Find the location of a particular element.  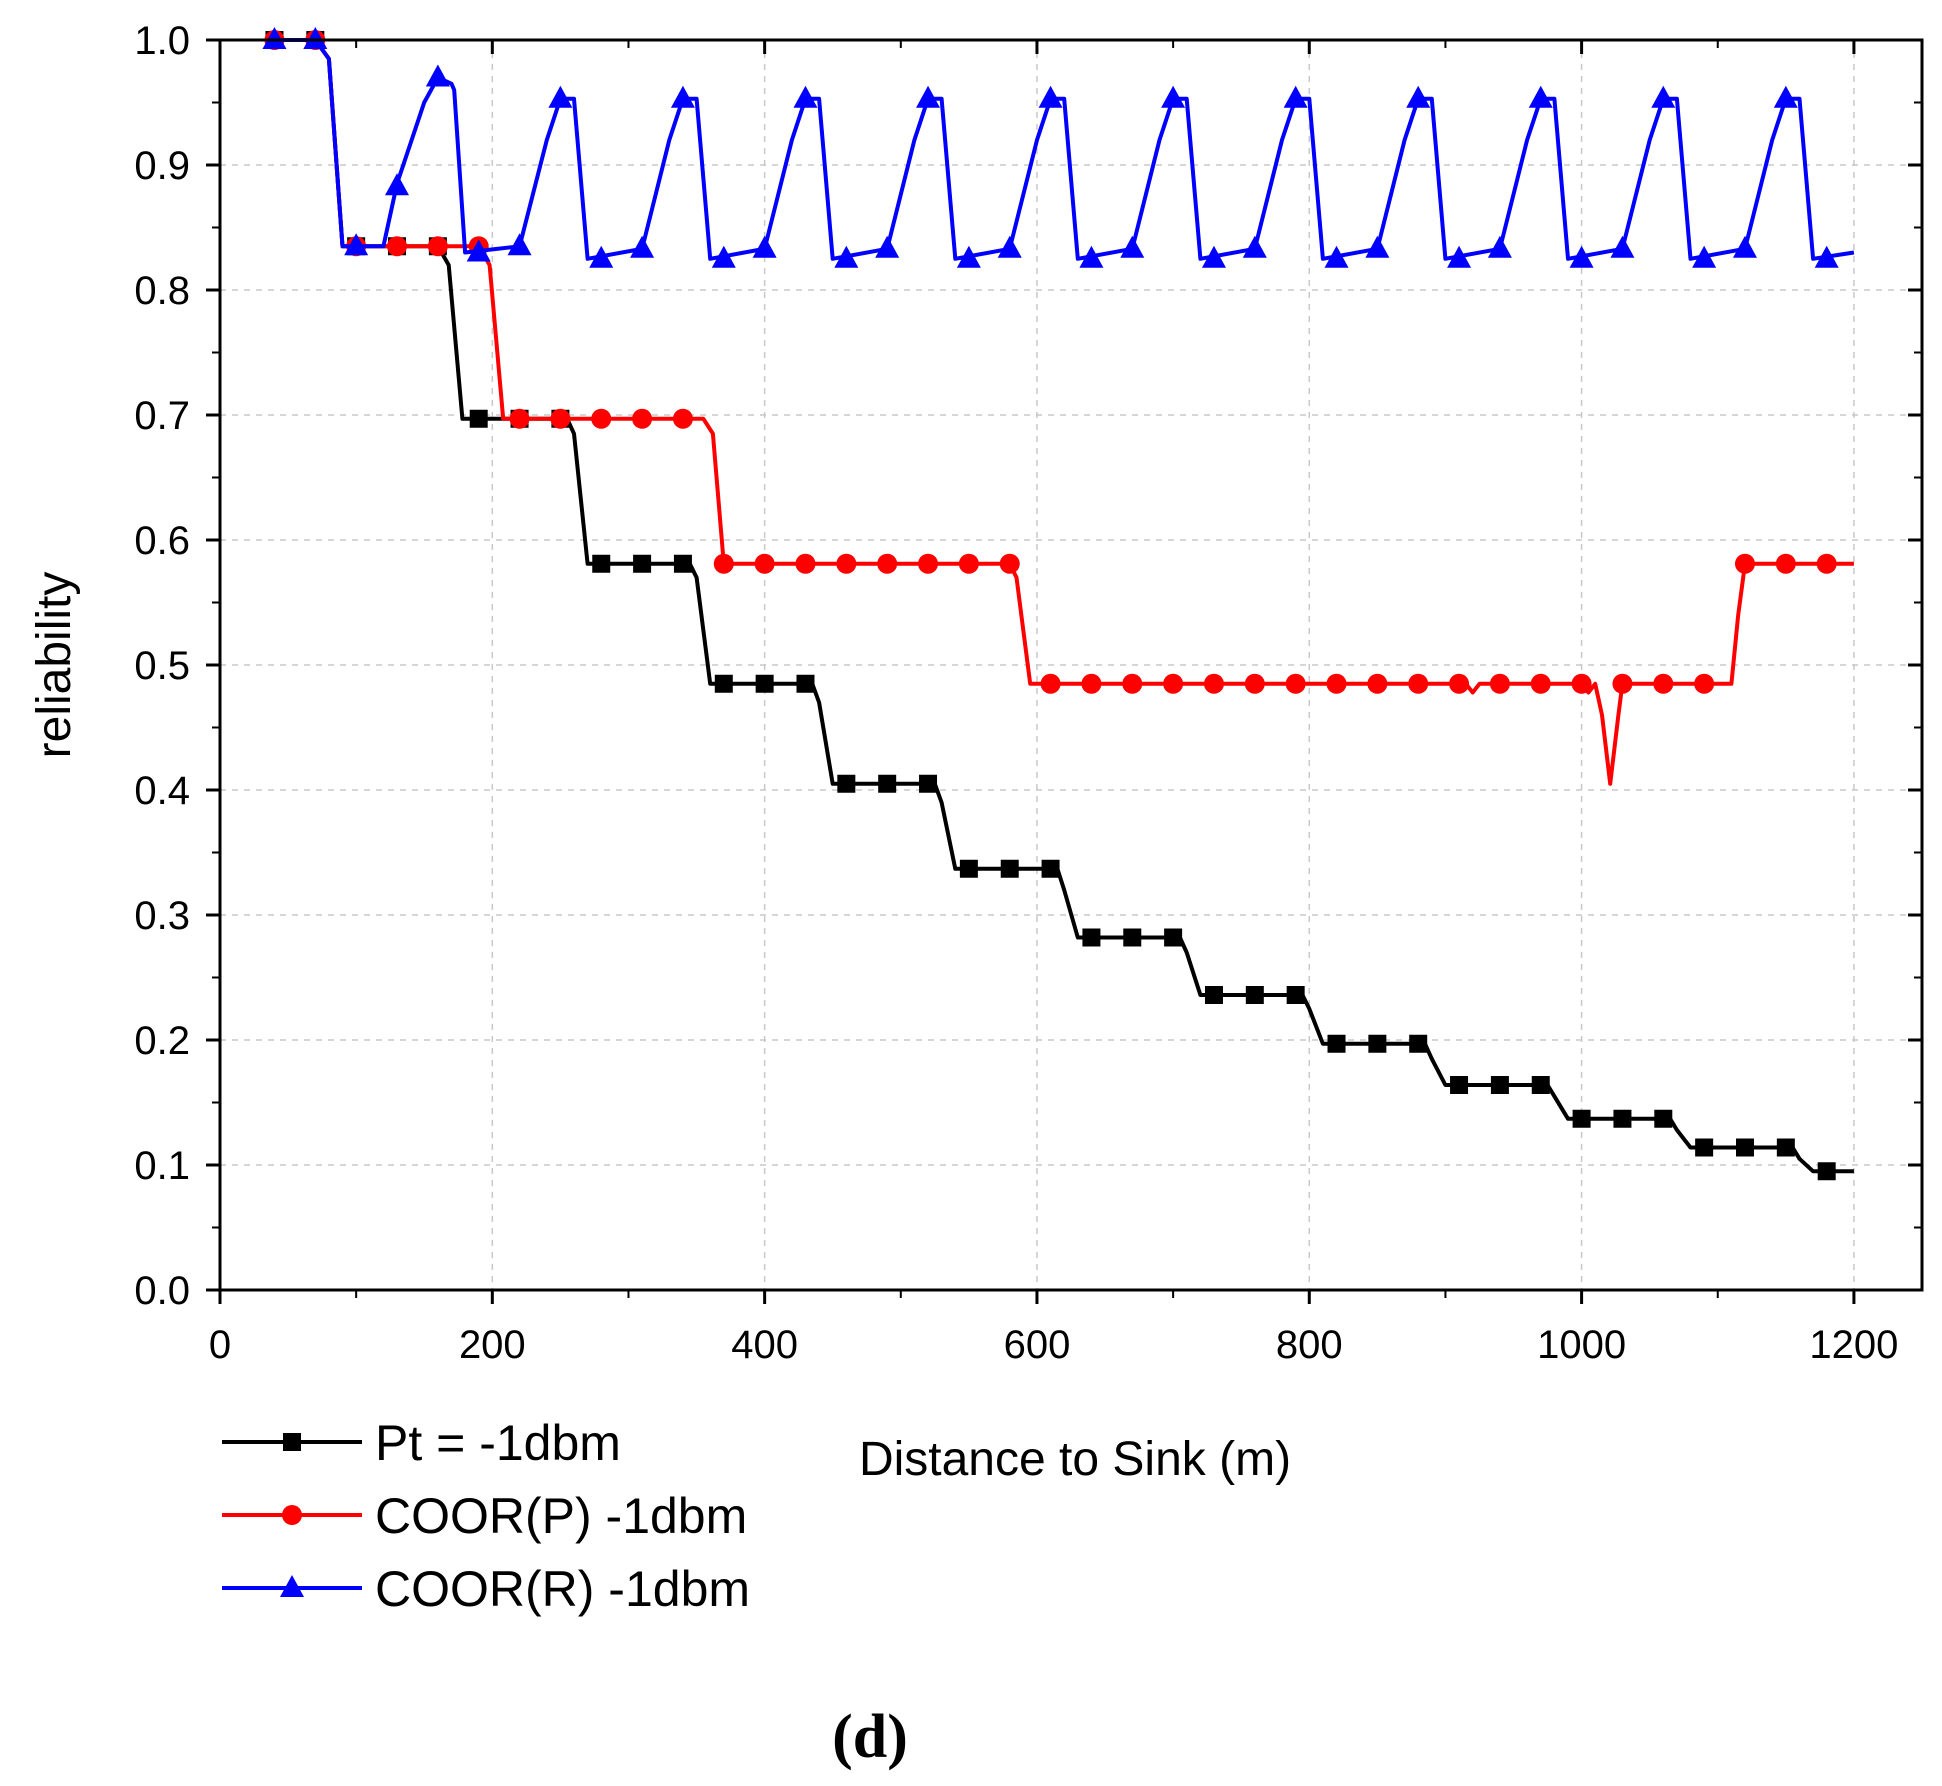

y-tick-label: 0.7 is located at coordinates (162, 416).